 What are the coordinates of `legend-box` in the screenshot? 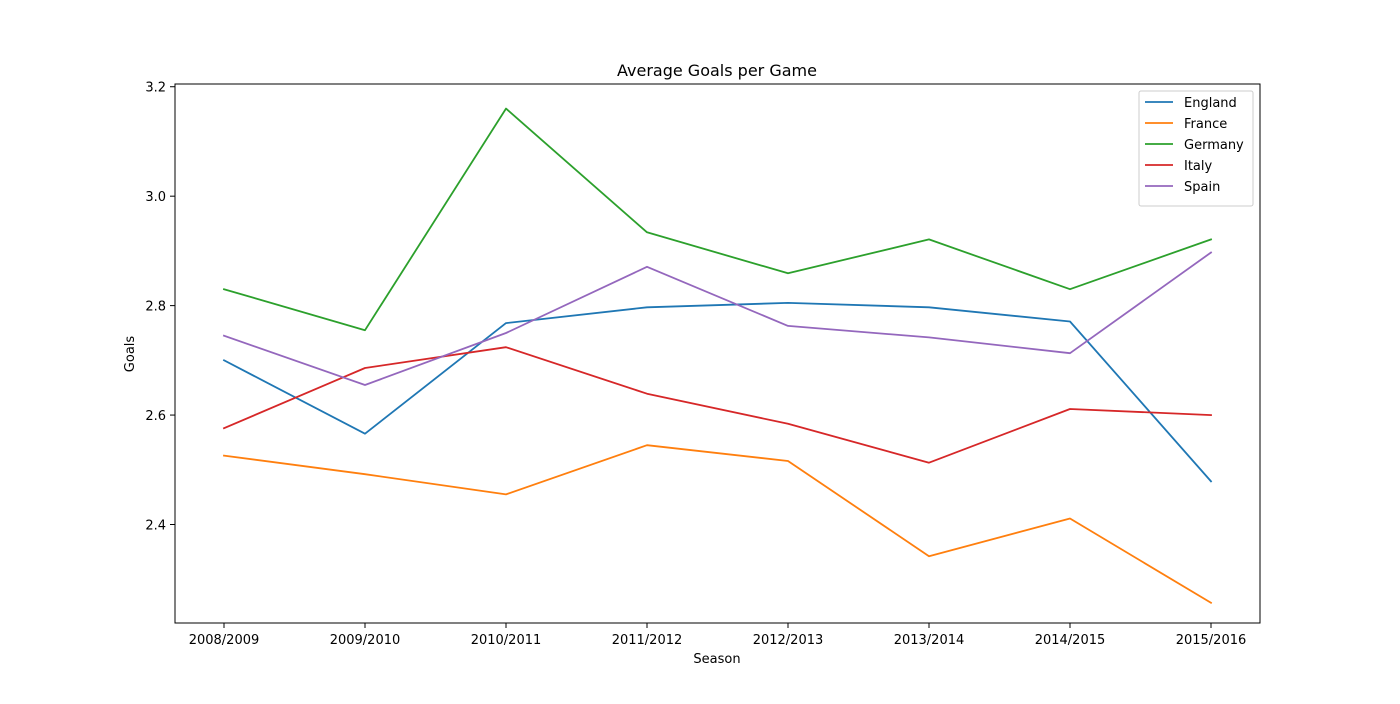 It's located at (1196, 148).